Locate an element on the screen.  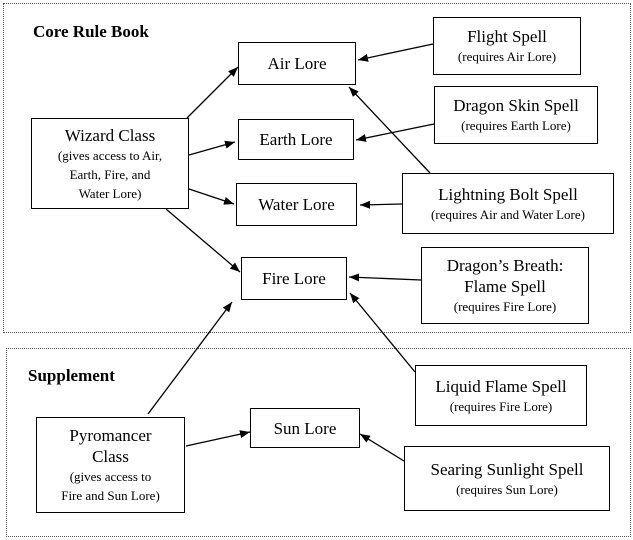
flight-spell-node: Flight Spell (requires Air Lore) is located at coordinates (507, 46).